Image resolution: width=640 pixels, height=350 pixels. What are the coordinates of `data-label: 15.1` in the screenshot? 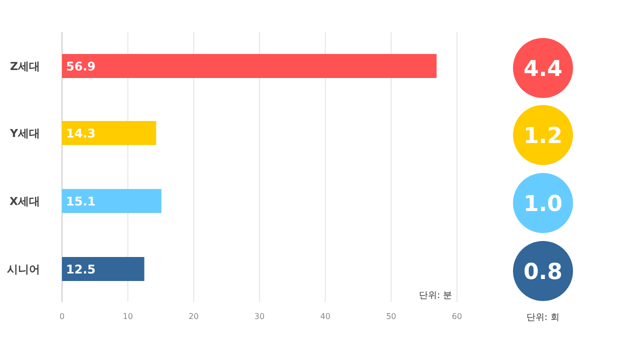 It's located at (81, 201).